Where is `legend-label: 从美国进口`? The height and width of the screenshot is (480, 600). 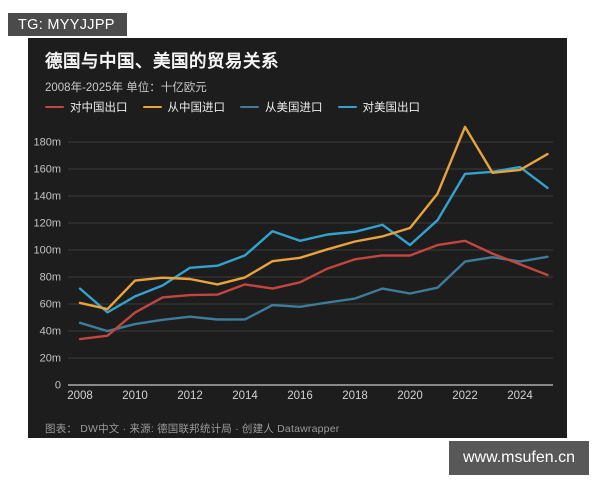
legend-label: 从美国进口 is located at coordinates (294, 108).